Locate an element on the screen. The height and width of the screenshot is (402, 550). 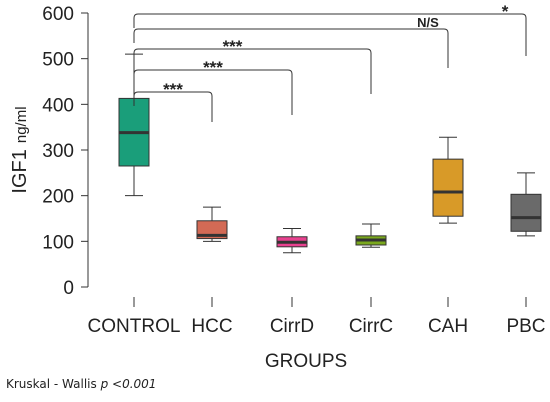
x-tick-label: CONTROL is located at coordinates (134, 326).